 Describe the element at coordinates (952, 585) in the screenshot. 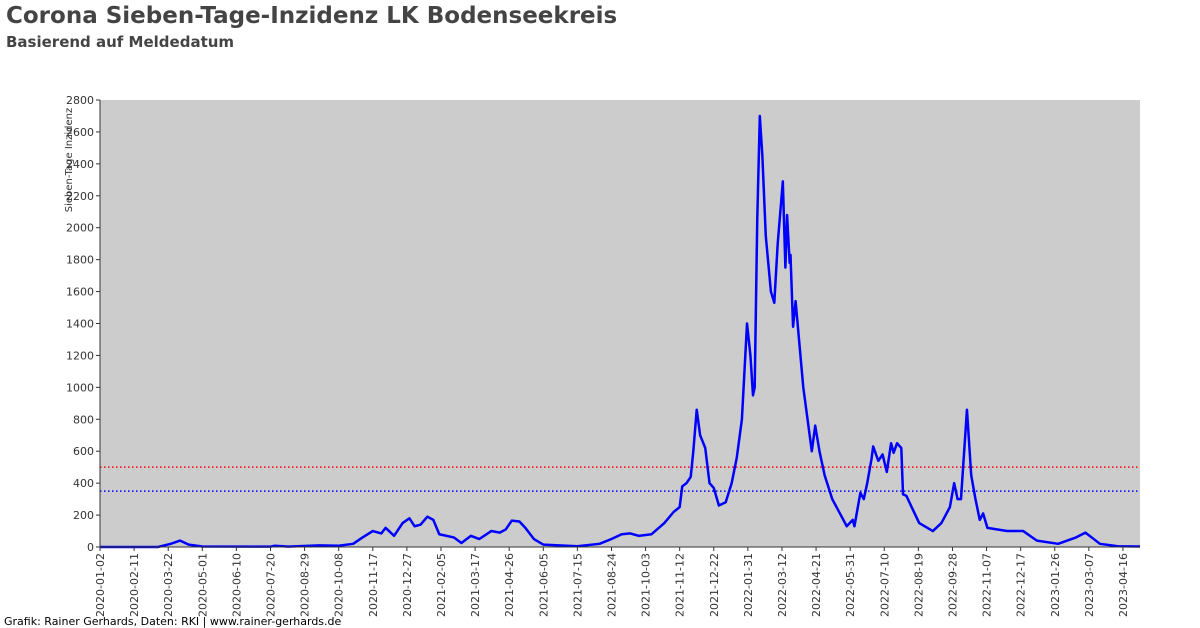

I see `x-tick-label: 2022-09-28` at that location.